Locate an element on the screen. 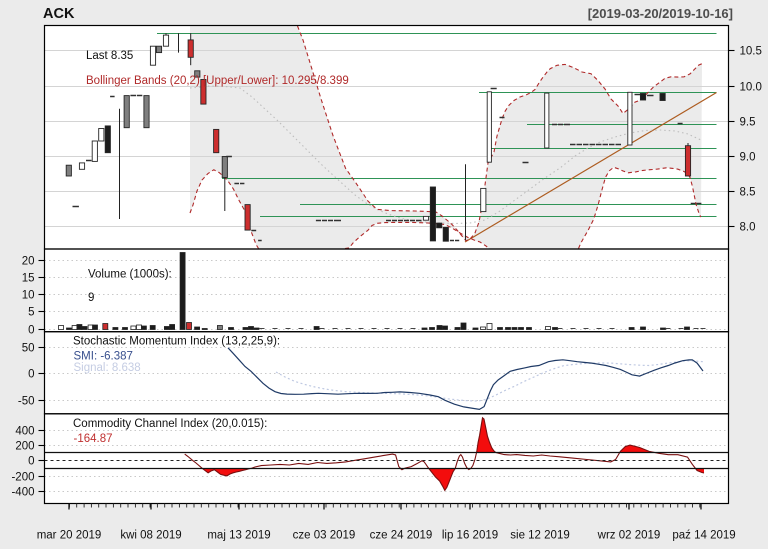  svg-text: kwi 08 2019 is located at coordinates (150, 536).